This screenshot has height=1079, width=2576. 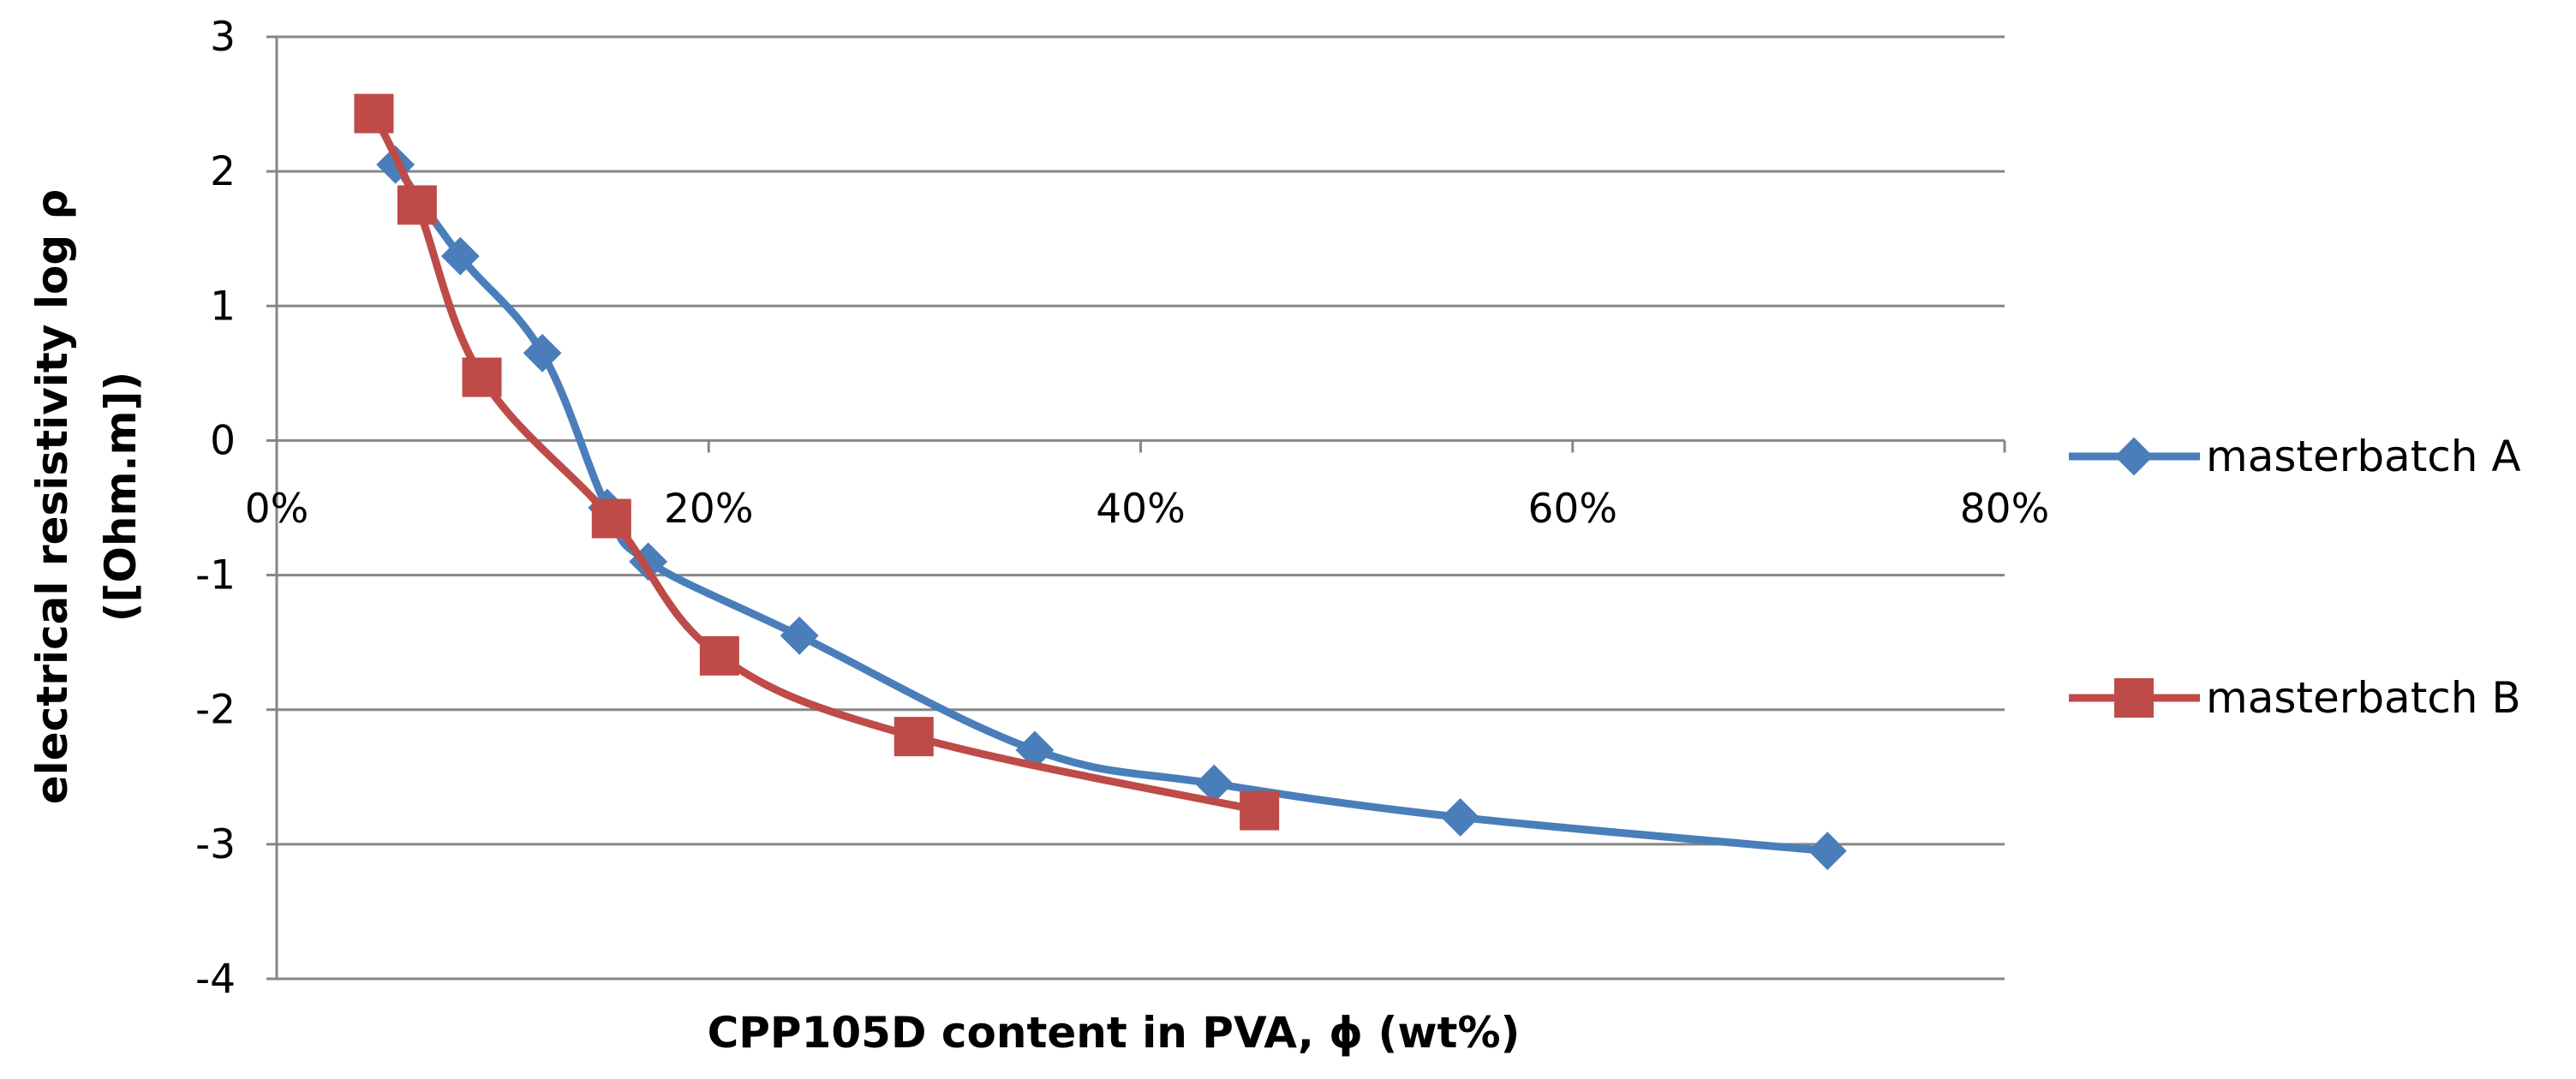 What do you see at coordinates (1573, 509) in the screenshot?
I see `x-tick-label: 60%` at bounding box center [1573, 509].